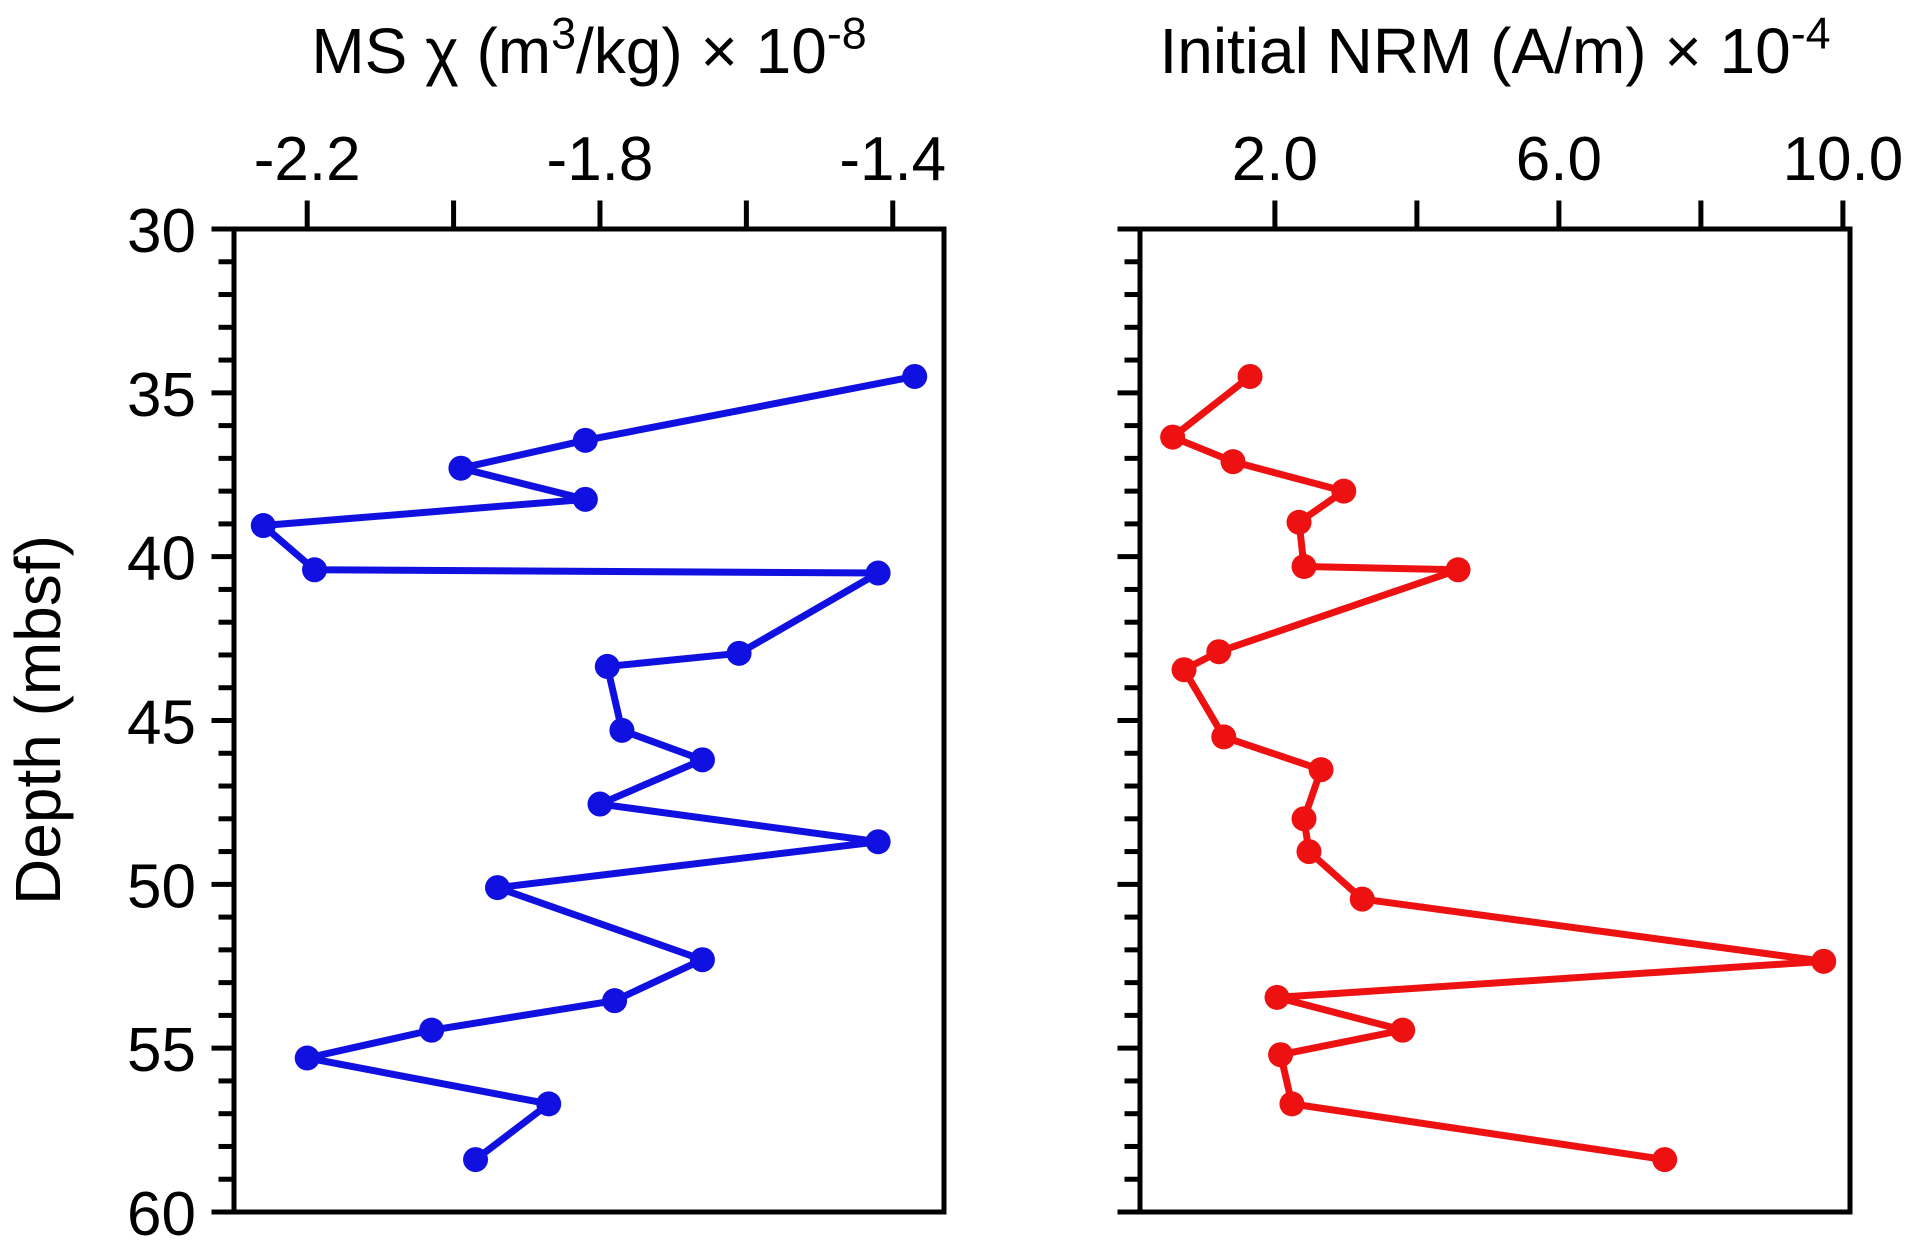 The width and height of the screenshot is (1906, 1259). Describe the element at coordinates (161, 723) in the screenshot. I see `depth-tick-label: 45` at that location.